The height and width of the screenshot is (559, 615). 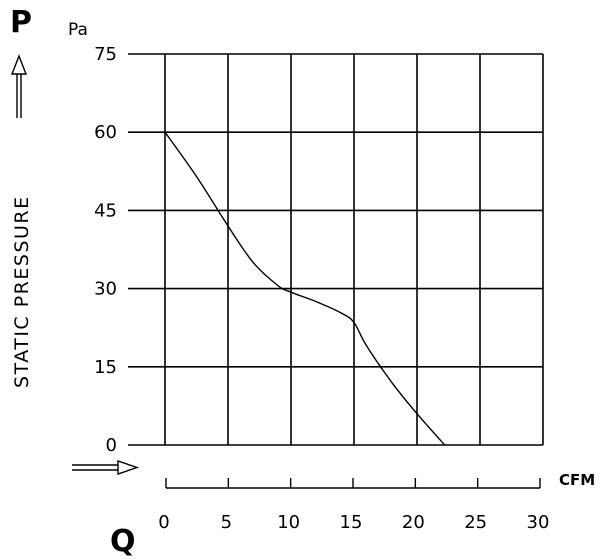 What do you see at coordinates (351, 522) in the screenshot?
I see `x-tick-label: 15` at bounding box center [351, 522].